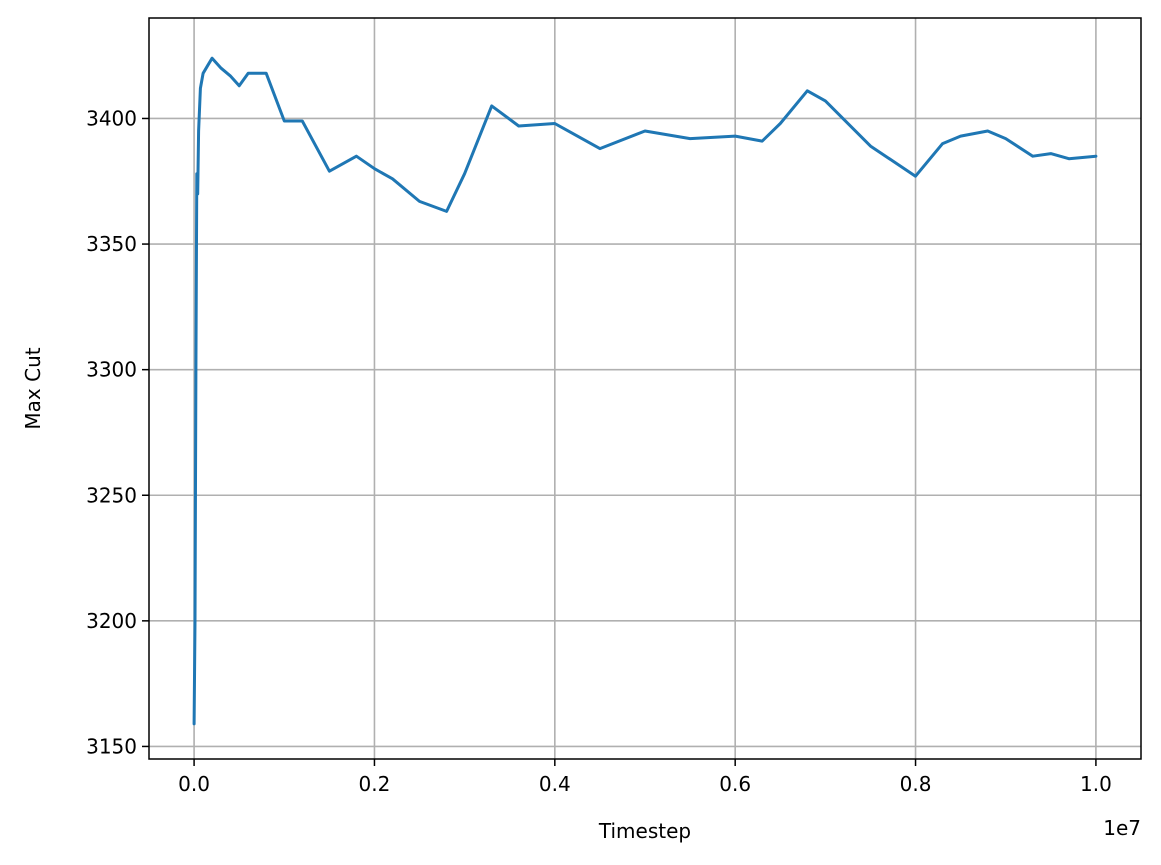 This screenshot has height=865, width=1161. Describe the element at coordinates (1122, 828) in the screenshot. I see `x-axis-offset-label: 1e7` at that location.